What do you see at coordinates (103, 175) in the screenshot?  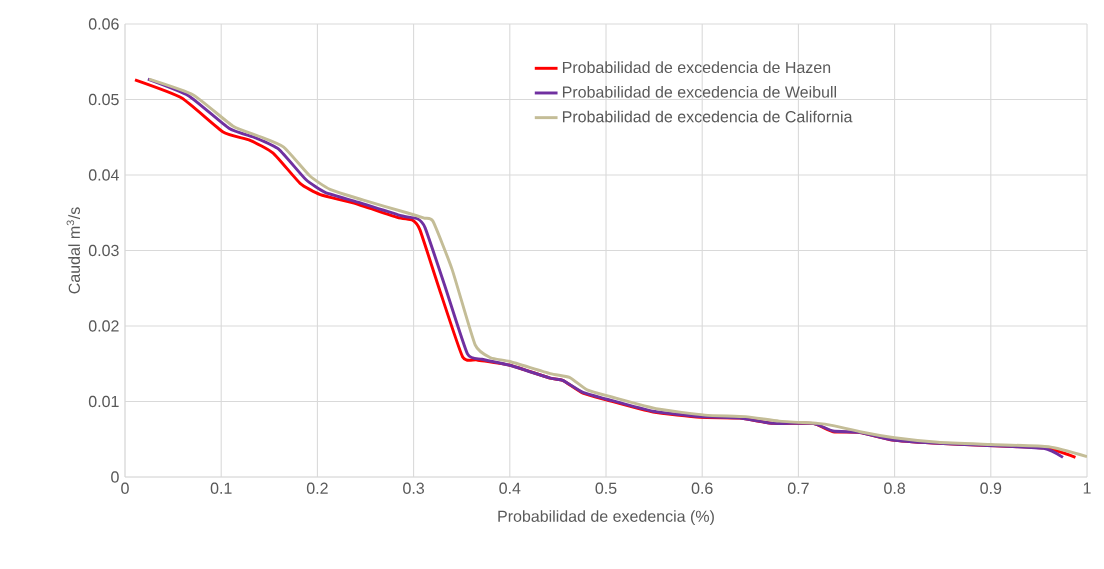 I see `y-tick-label: 0.04` at bounding box center [103, 175].